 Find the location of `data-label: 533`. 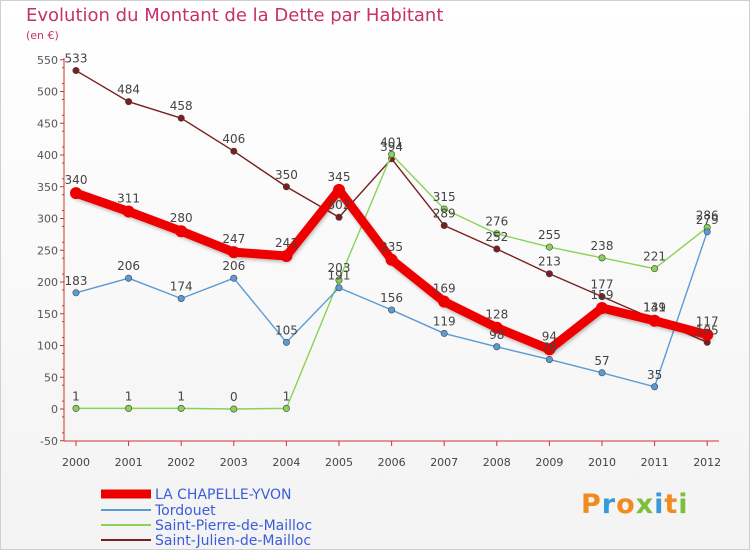

data-label: 533 is located at coordinates (76, 59).